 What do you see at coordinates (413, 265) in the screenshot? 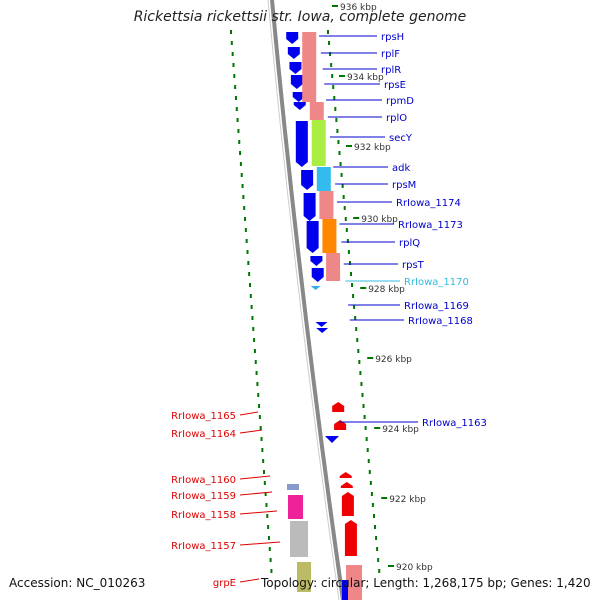
I see `gene-label: rpsT` at bounding box center [413, 265].